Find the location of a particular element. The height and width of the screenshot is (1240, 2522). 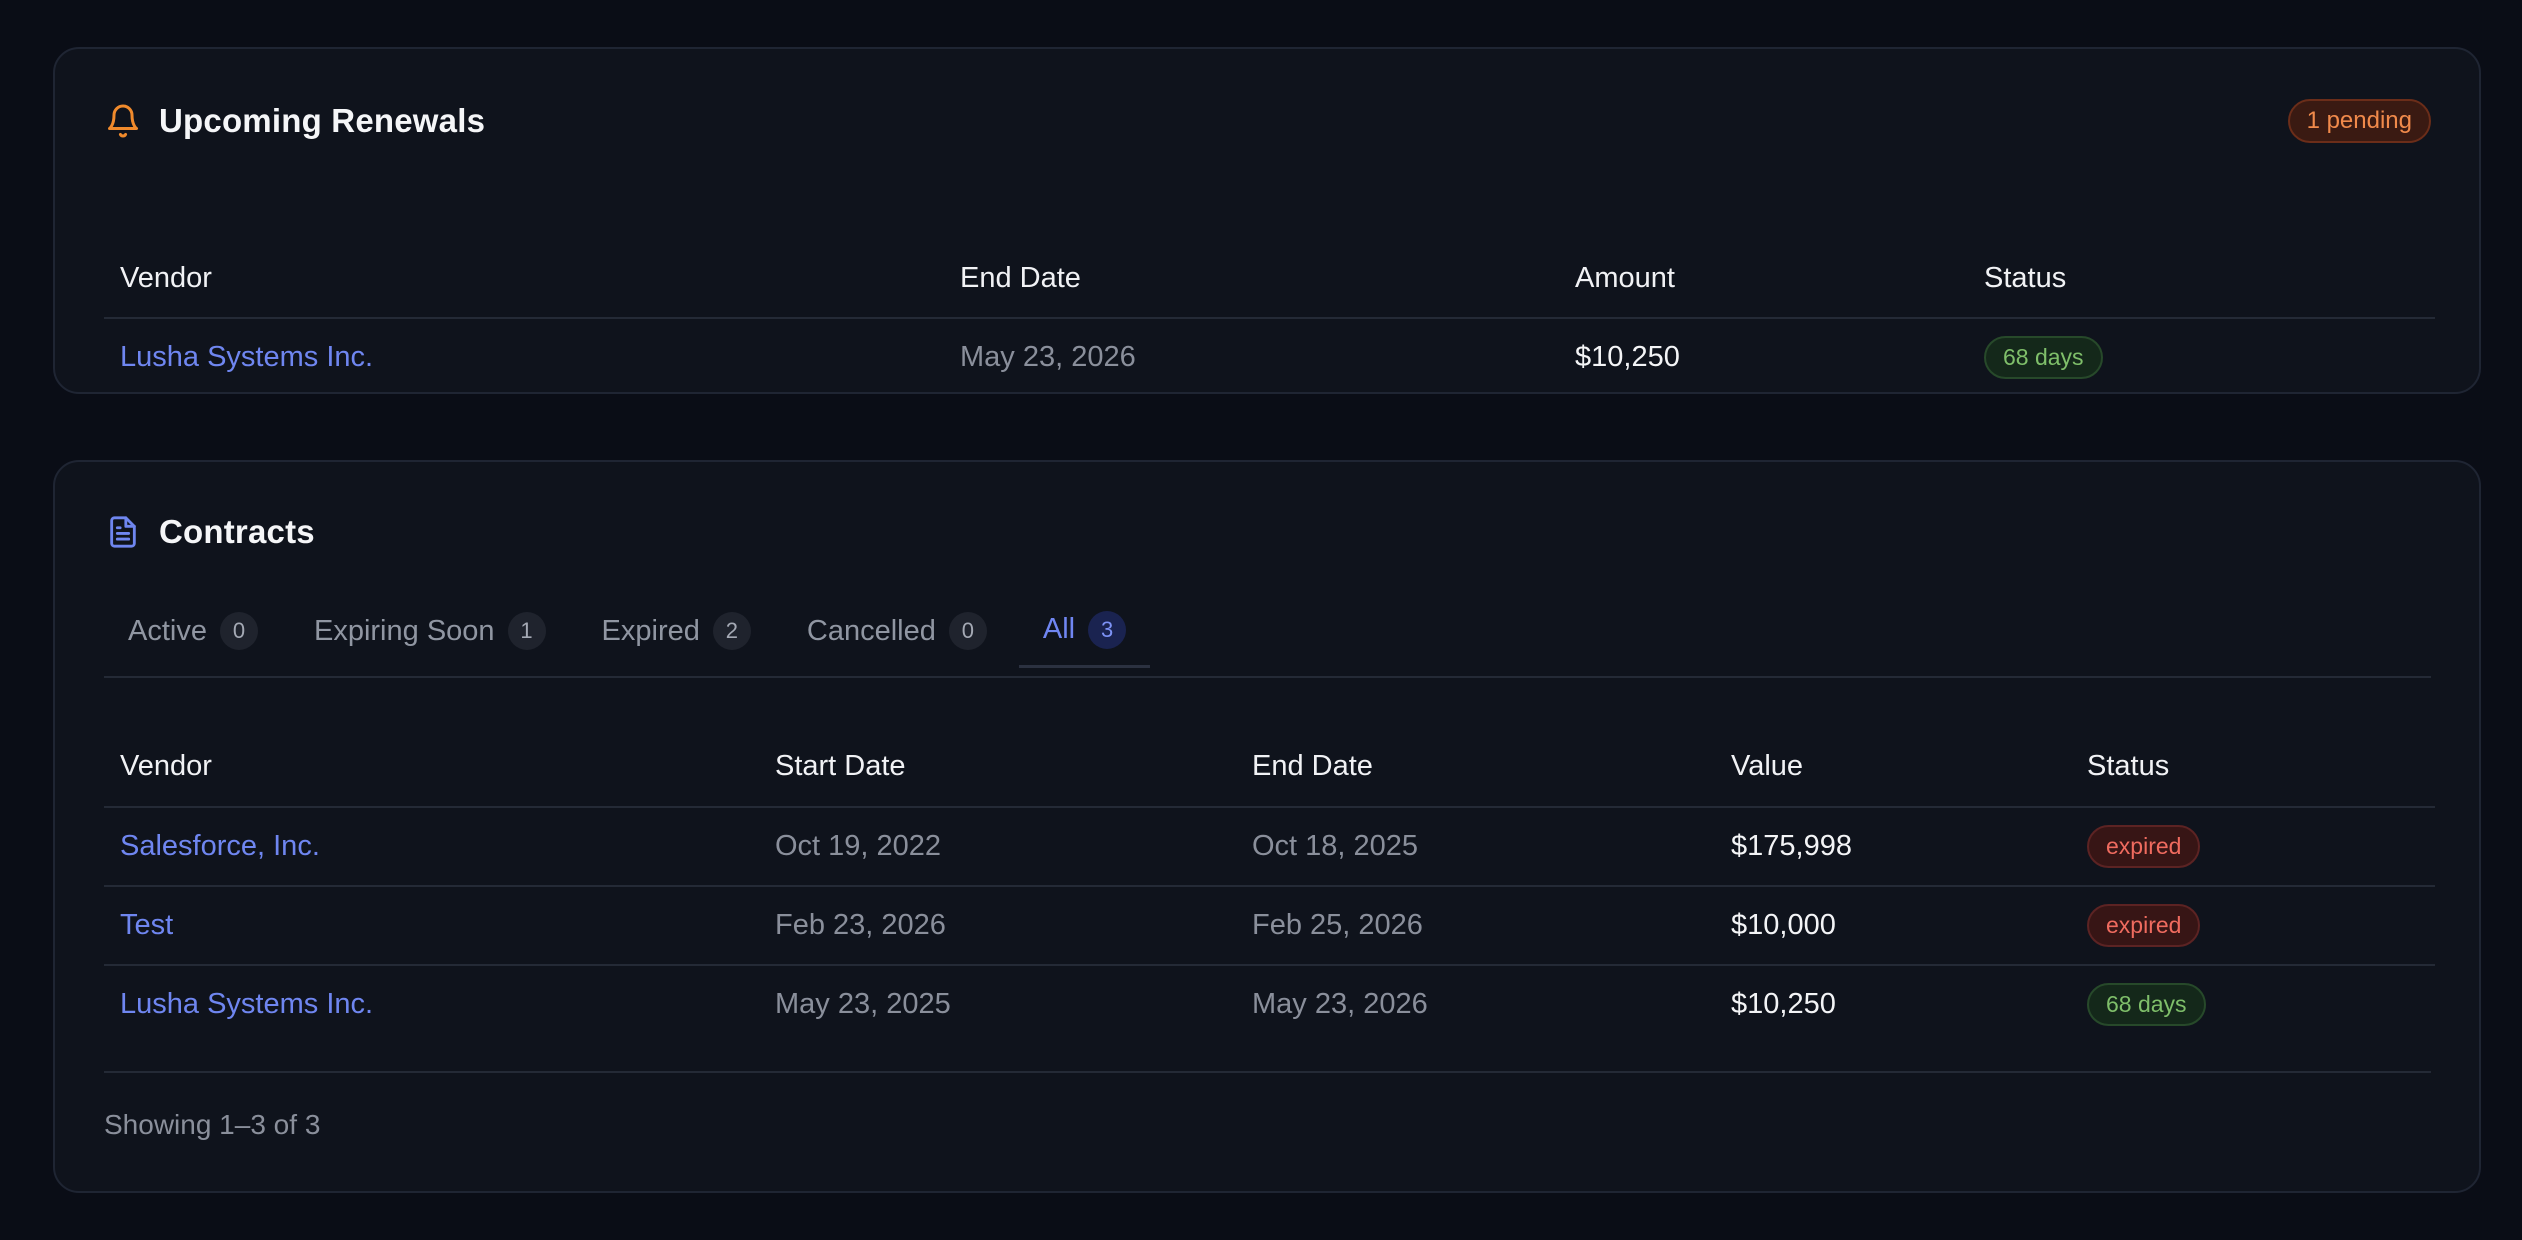

tab-count: 3 is located at coordinates (1107, 629).